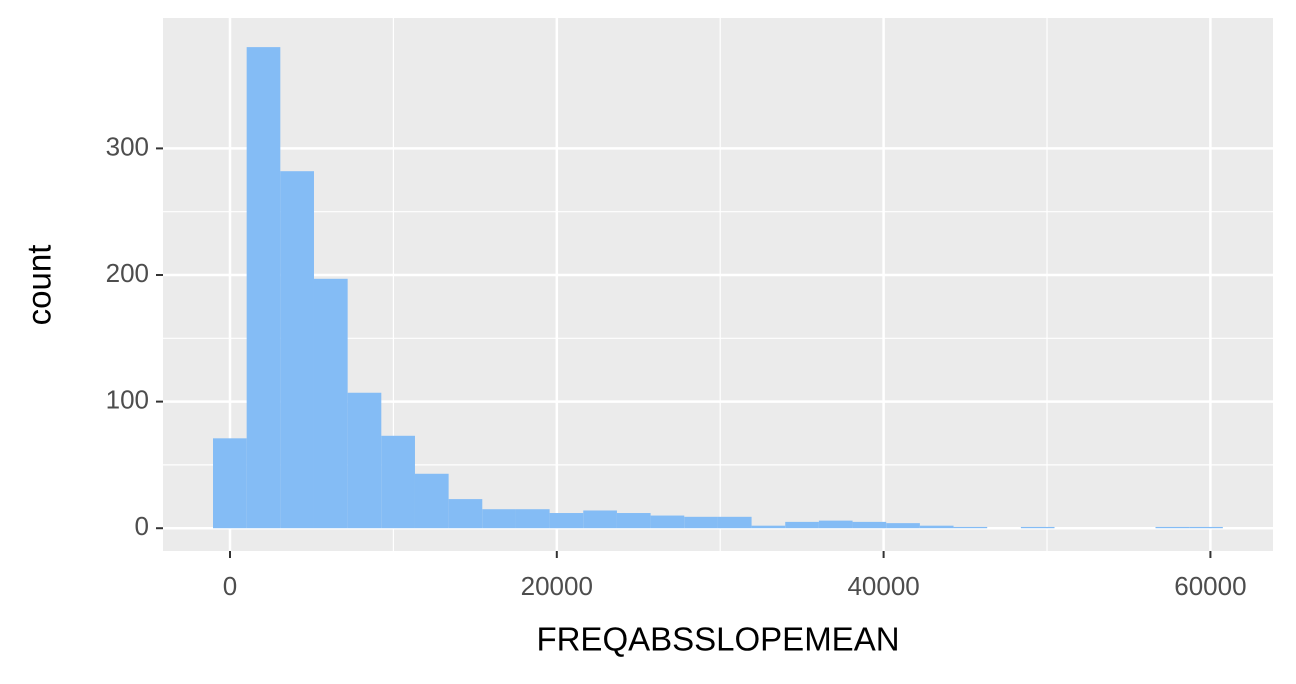 The image size is (1296, 684). Describe the element at coordinates (127, 273) in the screenshot. I see `y-tick-label: 200` at that location.